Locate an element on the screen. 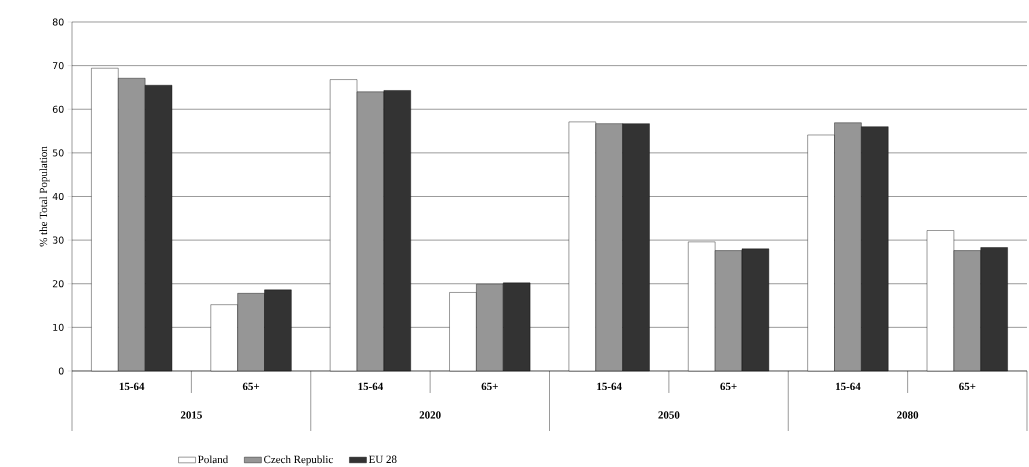  y-tick-label: 0 is located at coordinates (61, 371).